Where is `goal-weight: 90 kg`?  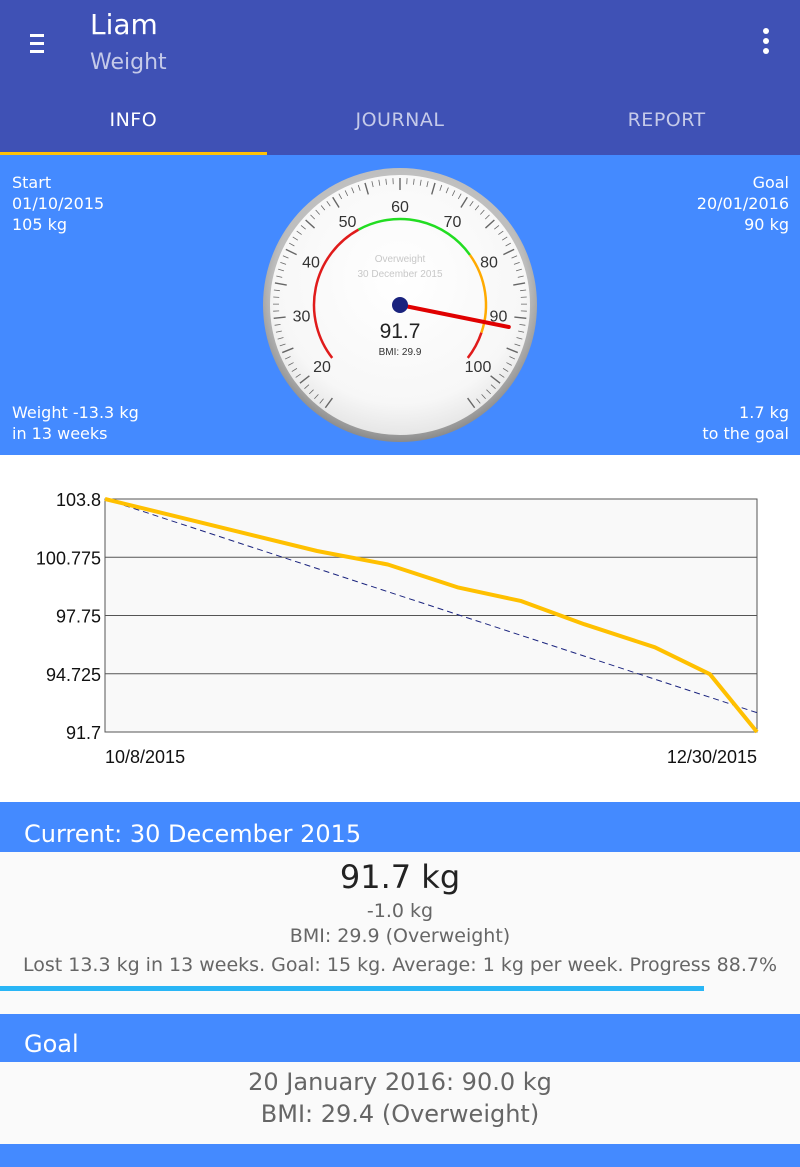
goal-weight: 90 kg is located at coordinates (766, 224).